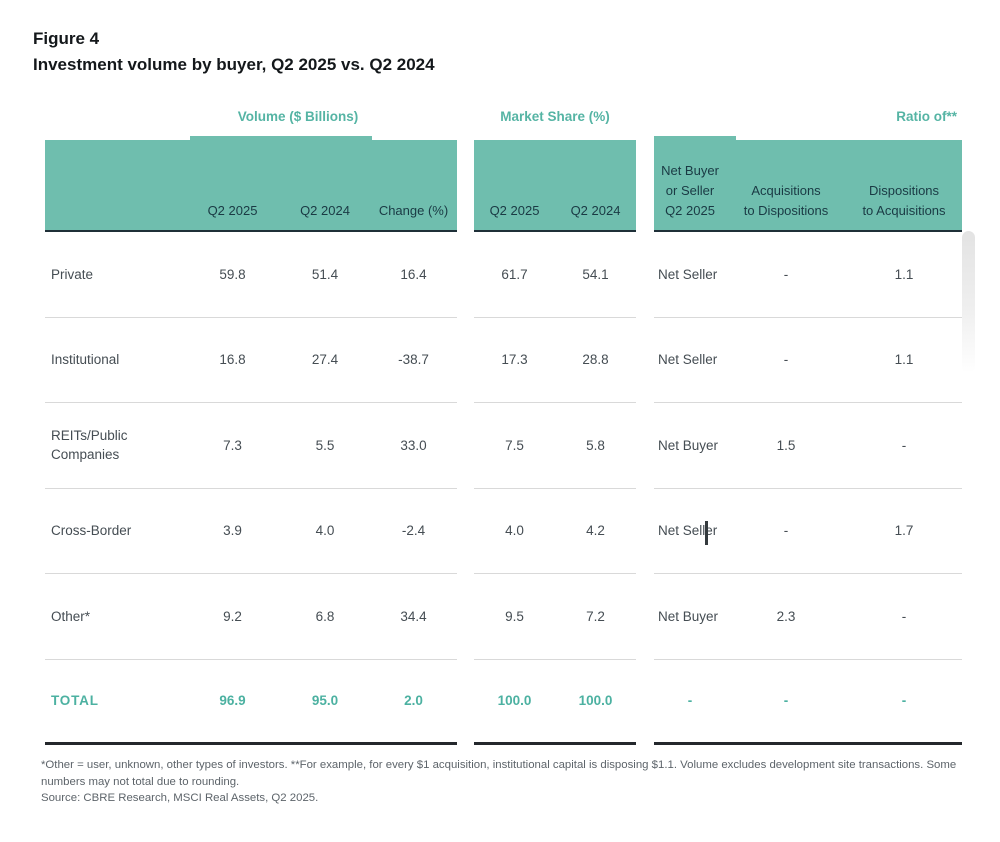 Image resolution: width=1000 pixels, height=842 pixels. What do you see at coordinates (413, 210) in the screenshot?
I see `col-header-volume-change: Change (%)` at bounding box center [413, 210].